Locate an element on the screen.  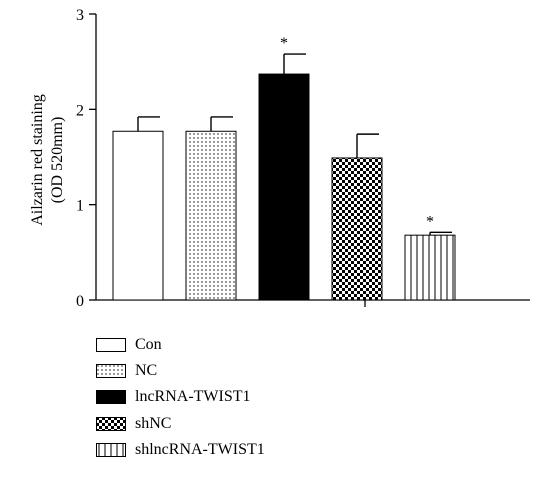
legend: Con NC lncRNA-TWIST1 shNC shlncRNA-TWIST1 is located at coordinates (180, 397).